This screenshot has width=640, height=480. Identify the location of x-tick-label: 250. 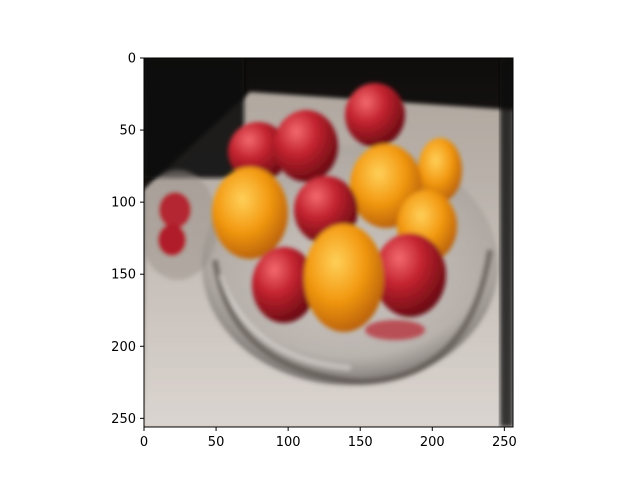
(504, 442).